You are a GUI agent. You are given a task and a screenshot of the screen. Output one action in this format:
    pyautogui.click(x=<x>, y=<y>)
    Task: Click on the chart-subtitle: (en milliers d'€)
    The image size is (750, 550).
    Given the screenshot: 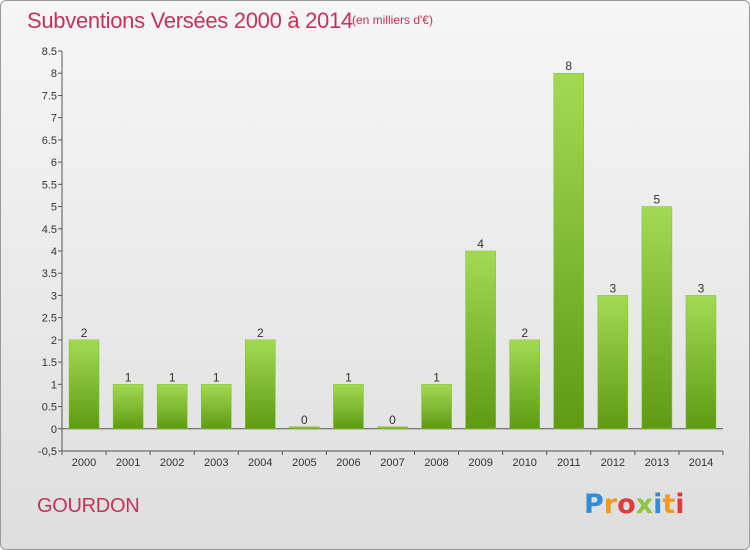 What is the action you would take?
    pyautogui.click(x=392, y=20)
    